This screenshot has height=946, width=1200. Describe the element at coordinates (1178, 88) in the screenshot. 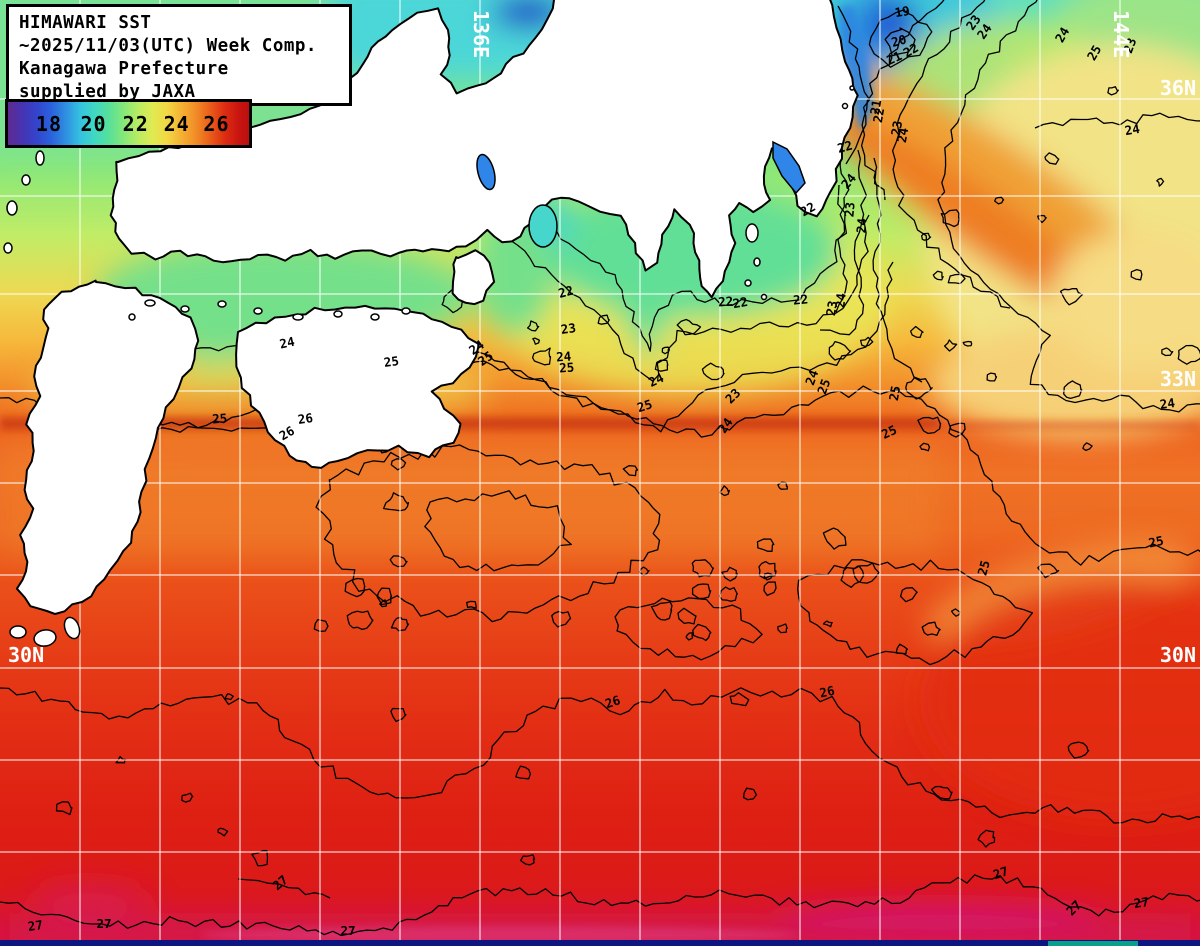

I see `grid-label: 36N` at that location.